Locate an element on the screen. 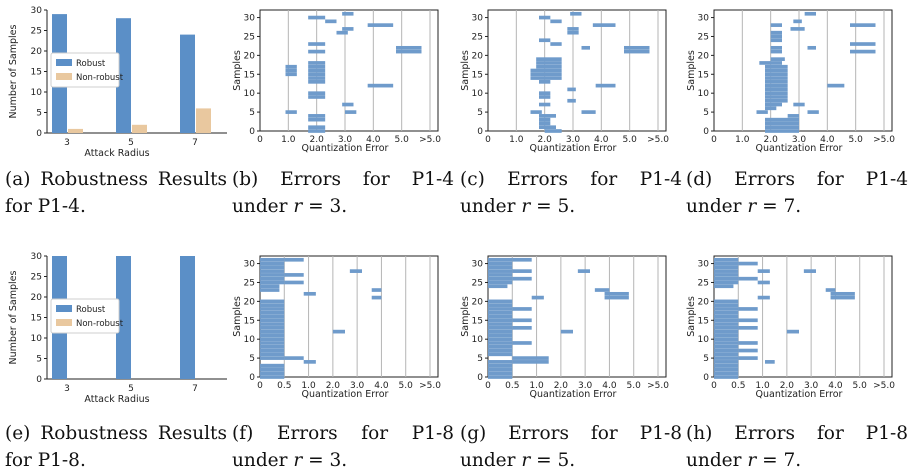  x-tick-label: 0.5 is located at coordinates (738, 386).